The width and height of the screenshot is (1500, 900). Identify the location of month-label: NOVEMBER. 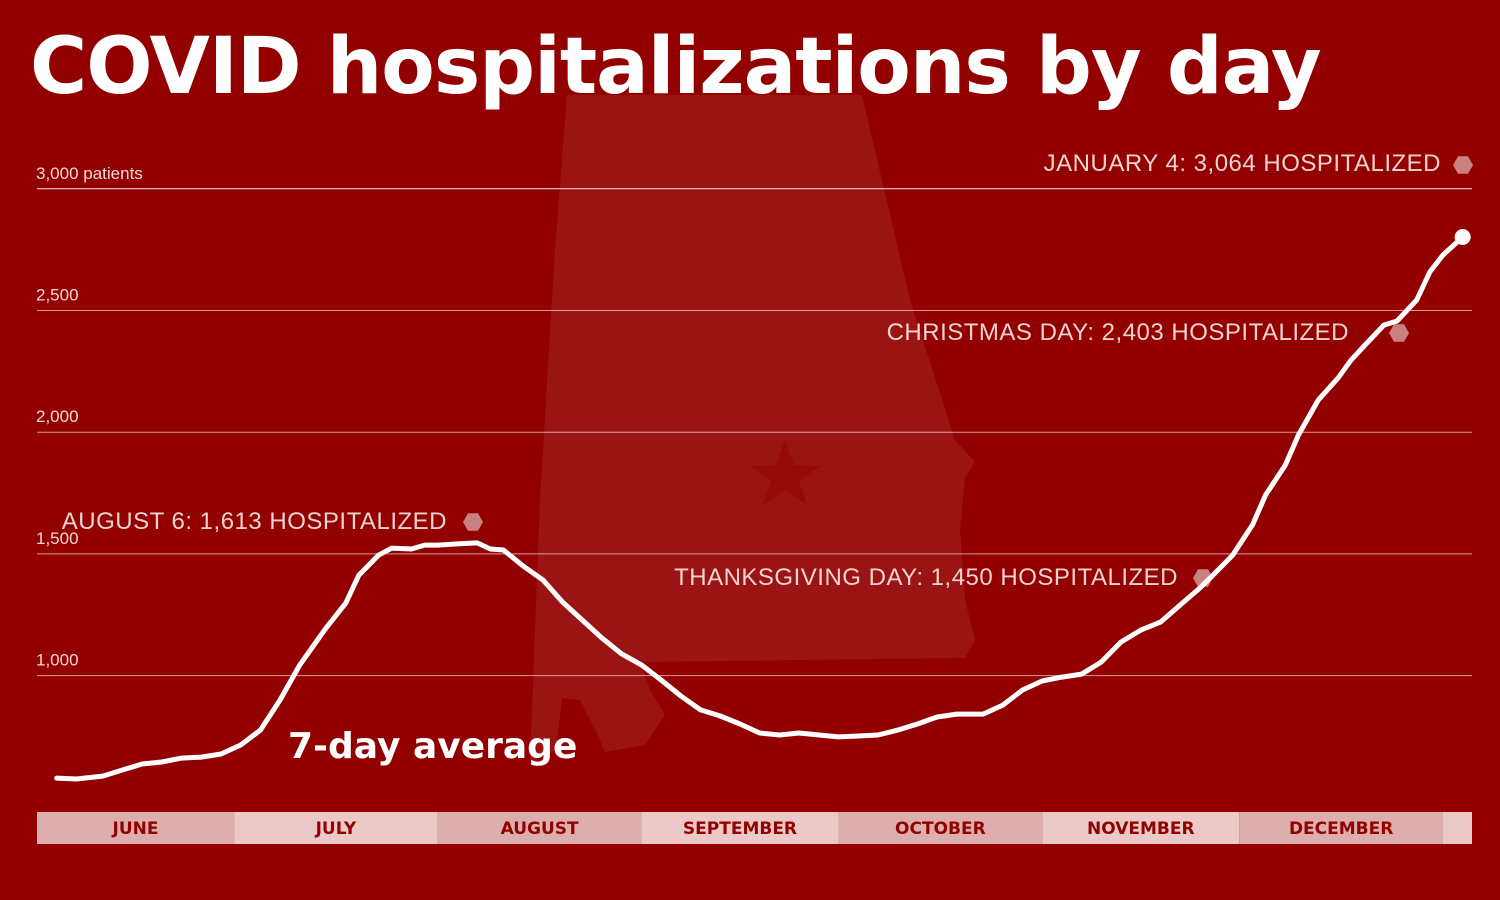
(1141, 829).